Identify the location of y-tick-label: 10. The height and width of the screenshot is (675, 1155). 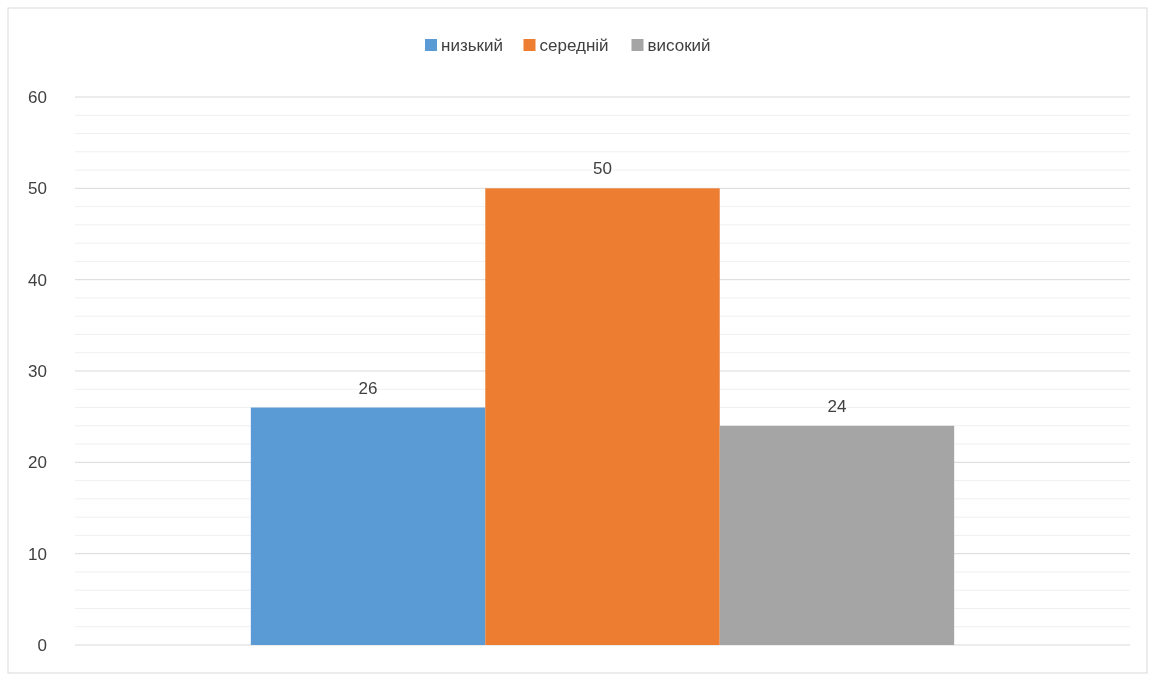
(37, 554).